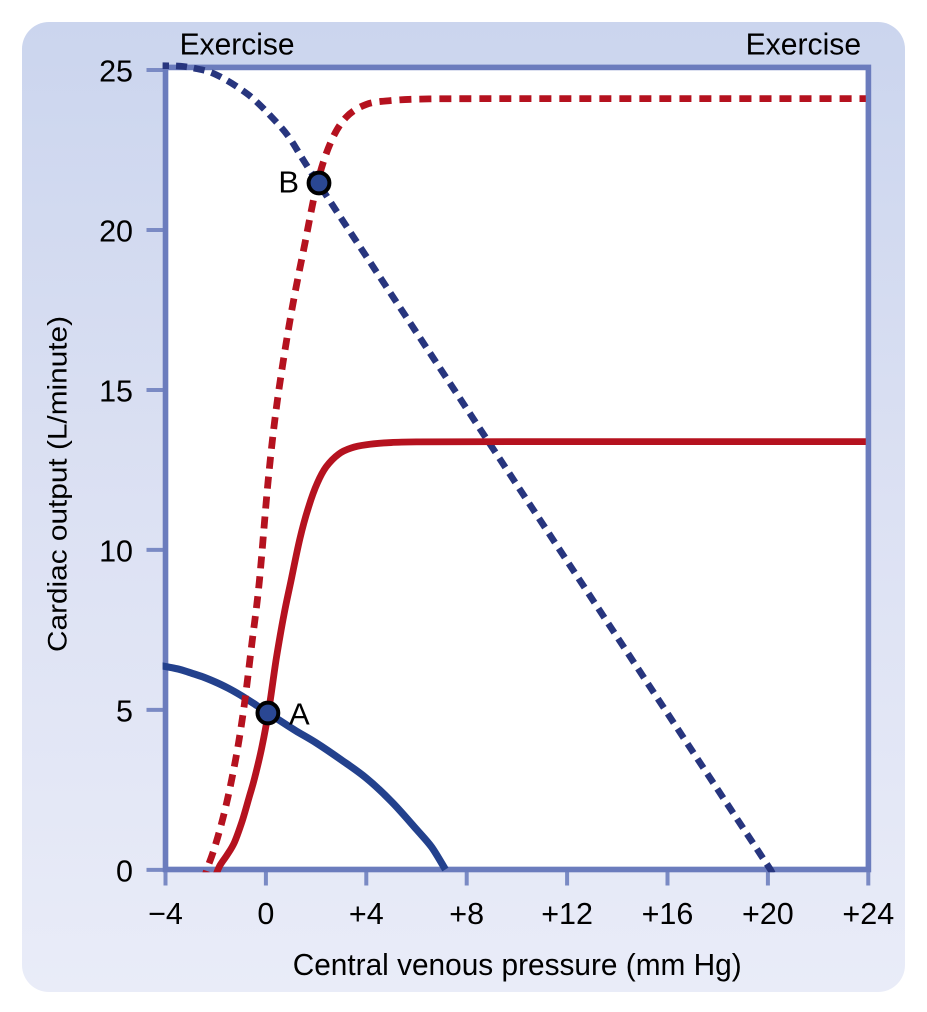 The image size is (927, 1012). Describe the element at coordinates (116, 551) in the screenshot. I see `svg-text: 10` at that location.